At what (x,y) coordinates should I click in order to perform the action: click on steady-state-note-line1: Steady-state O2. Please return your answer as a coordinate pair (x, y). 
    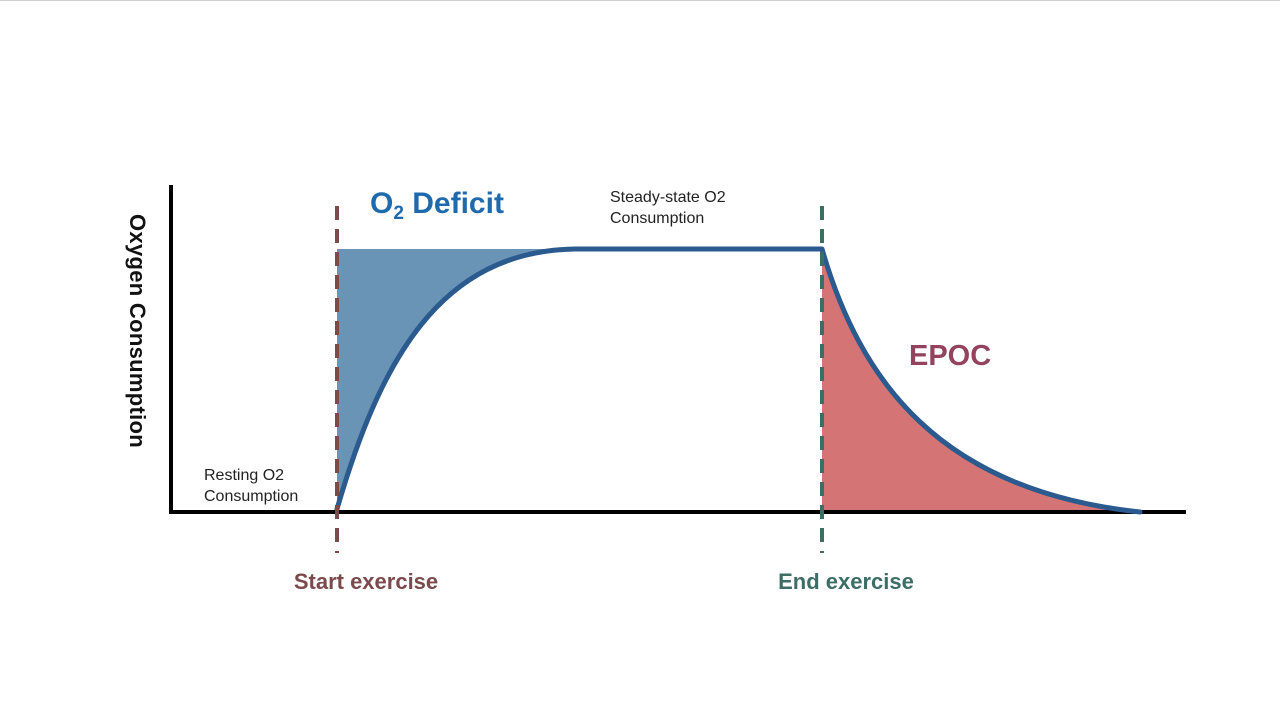
    Looking at the image, I should click on (668, 197).